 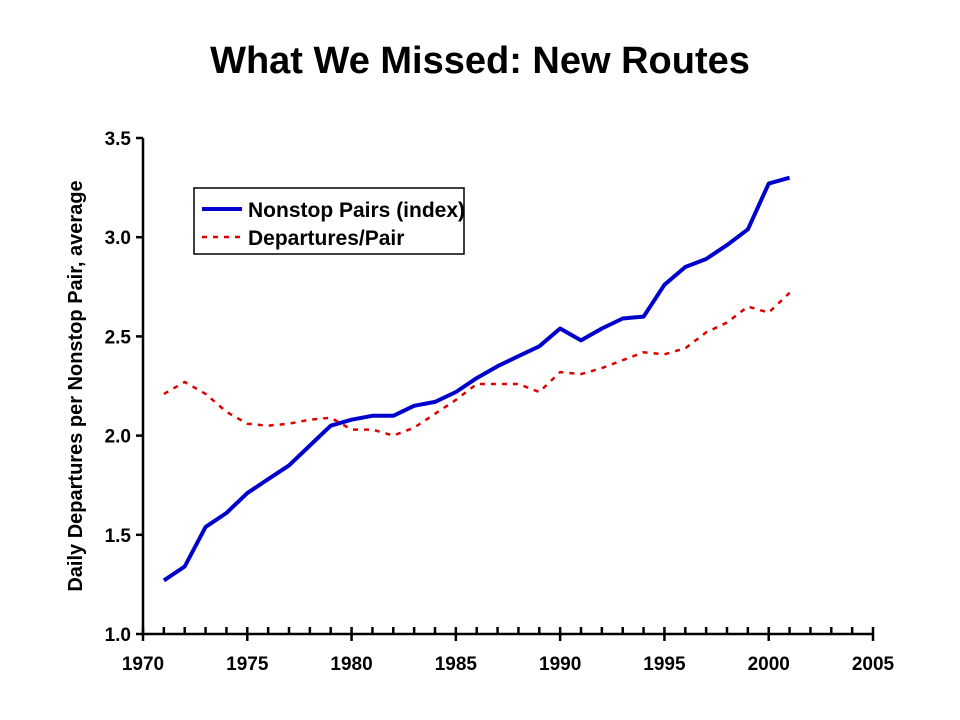 I want to click on legend-box, so click(x=329, y=221).